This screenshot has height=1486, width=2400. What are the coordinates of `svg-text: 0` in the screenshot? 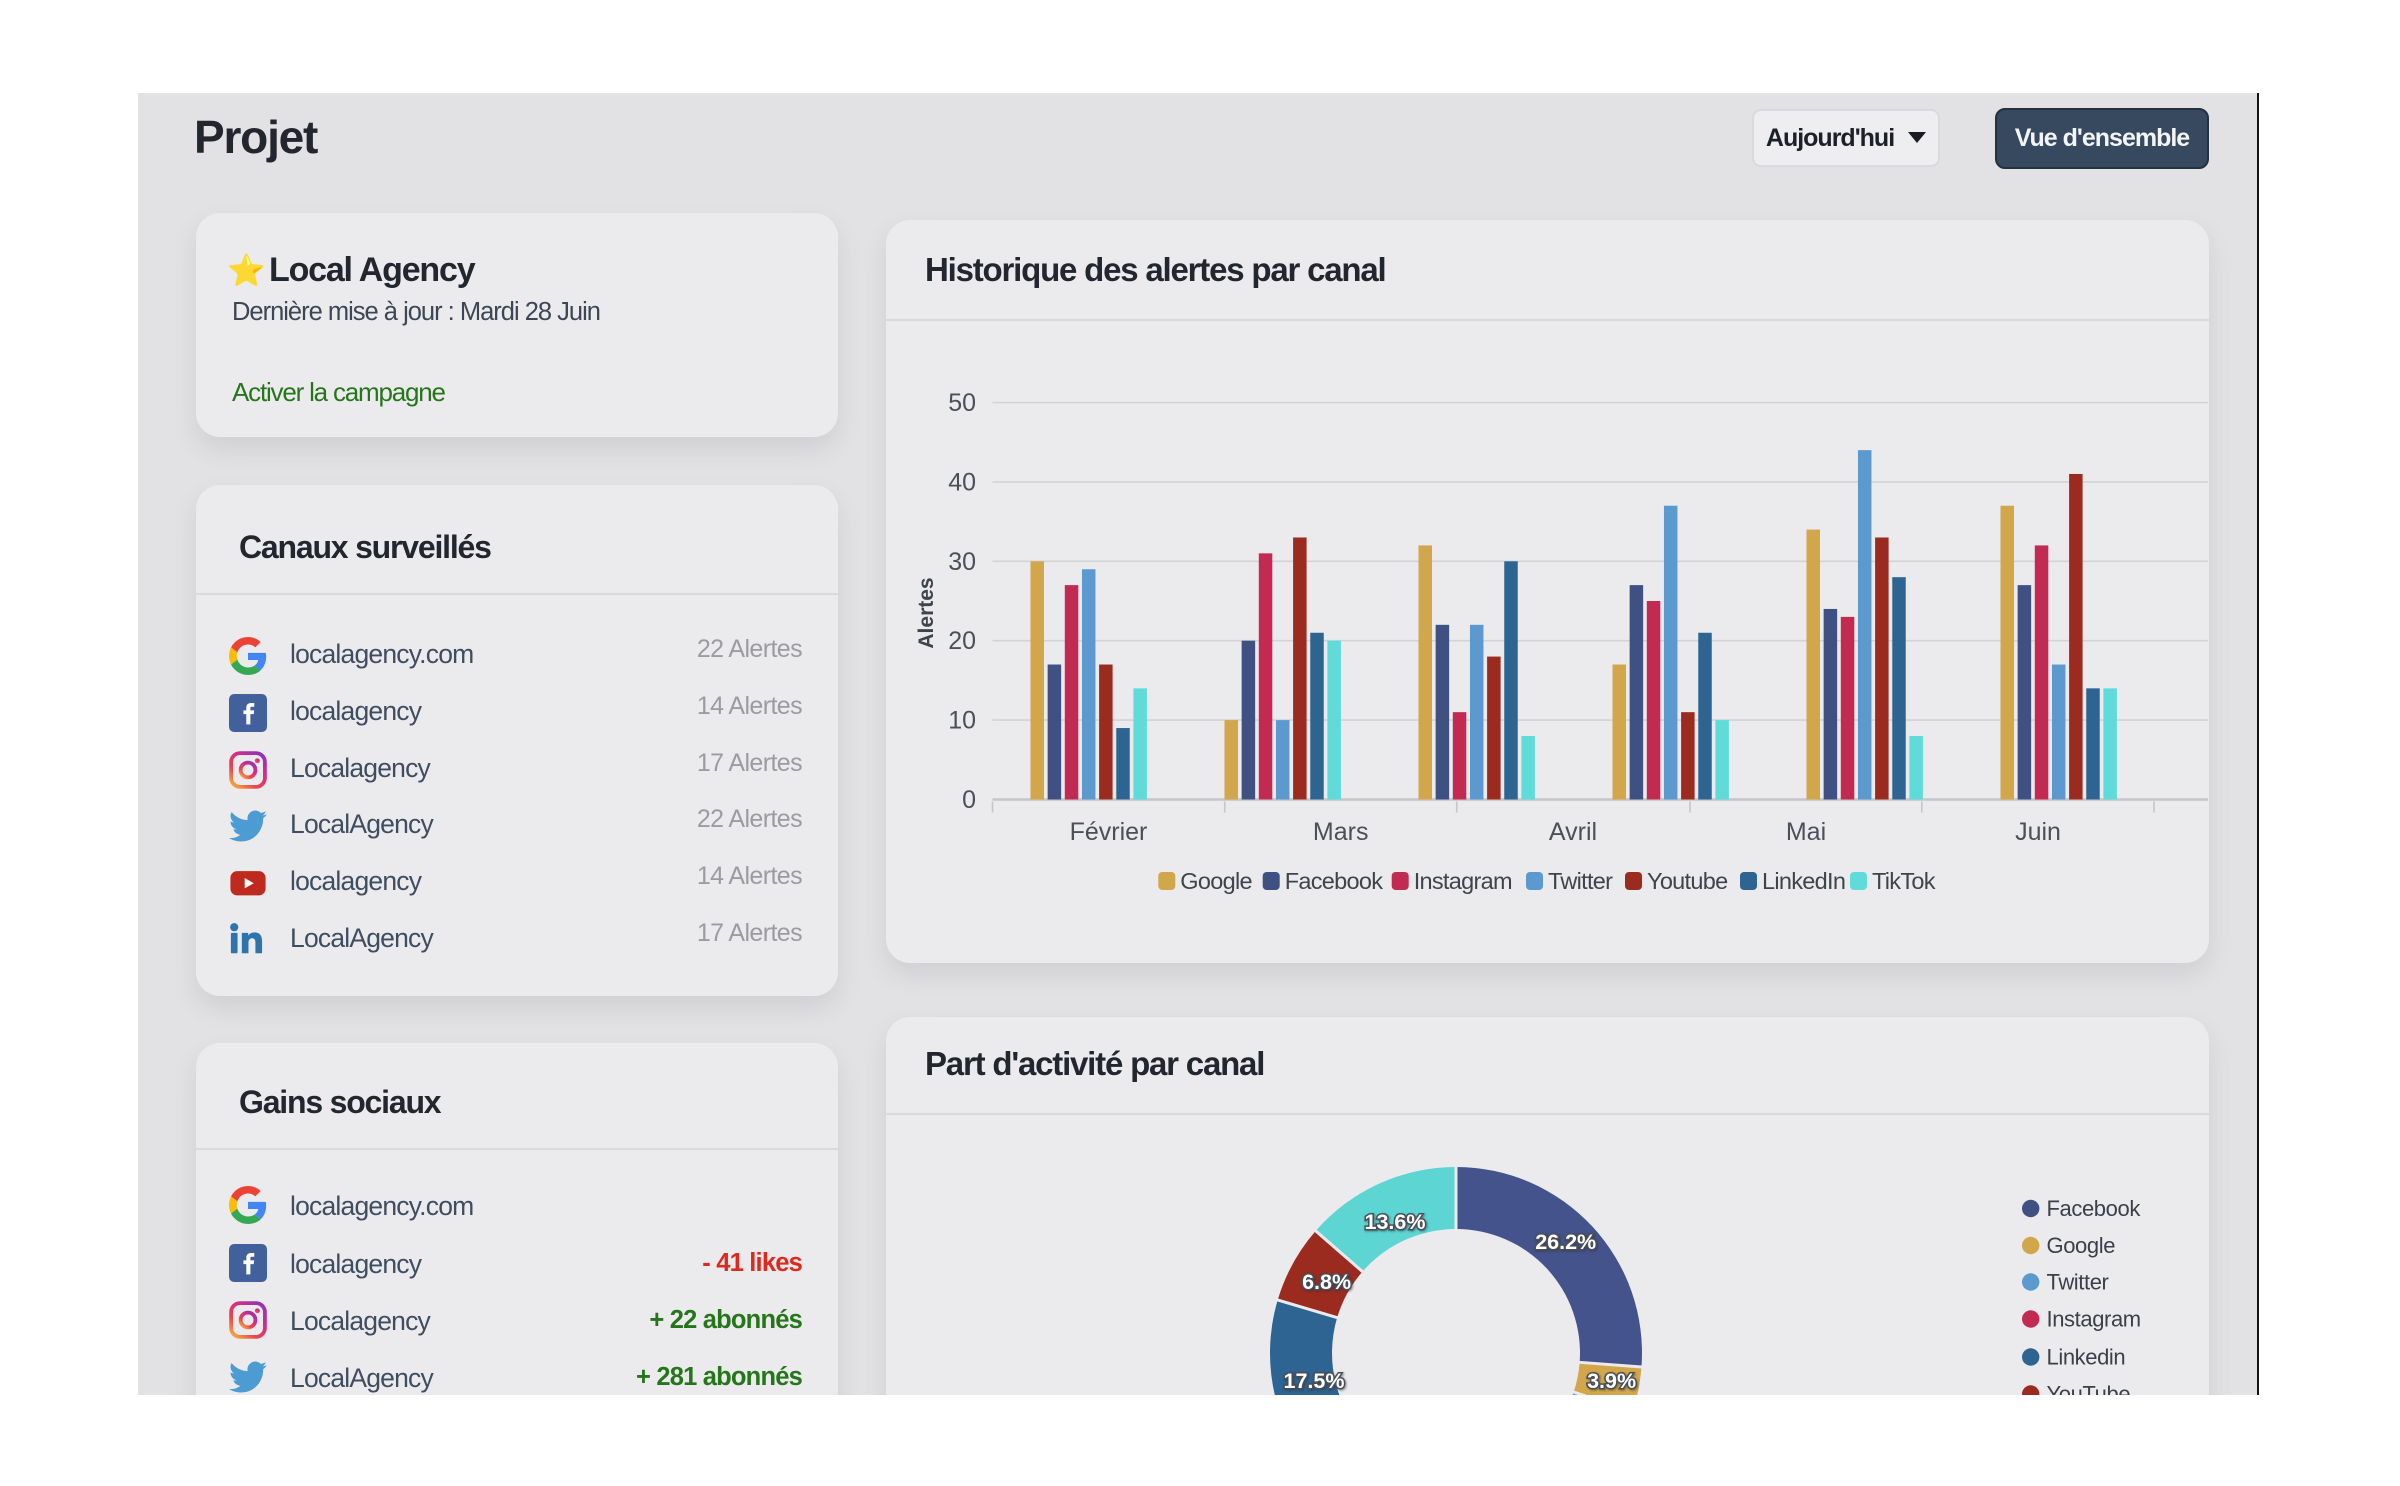 It's located at (969, 800).